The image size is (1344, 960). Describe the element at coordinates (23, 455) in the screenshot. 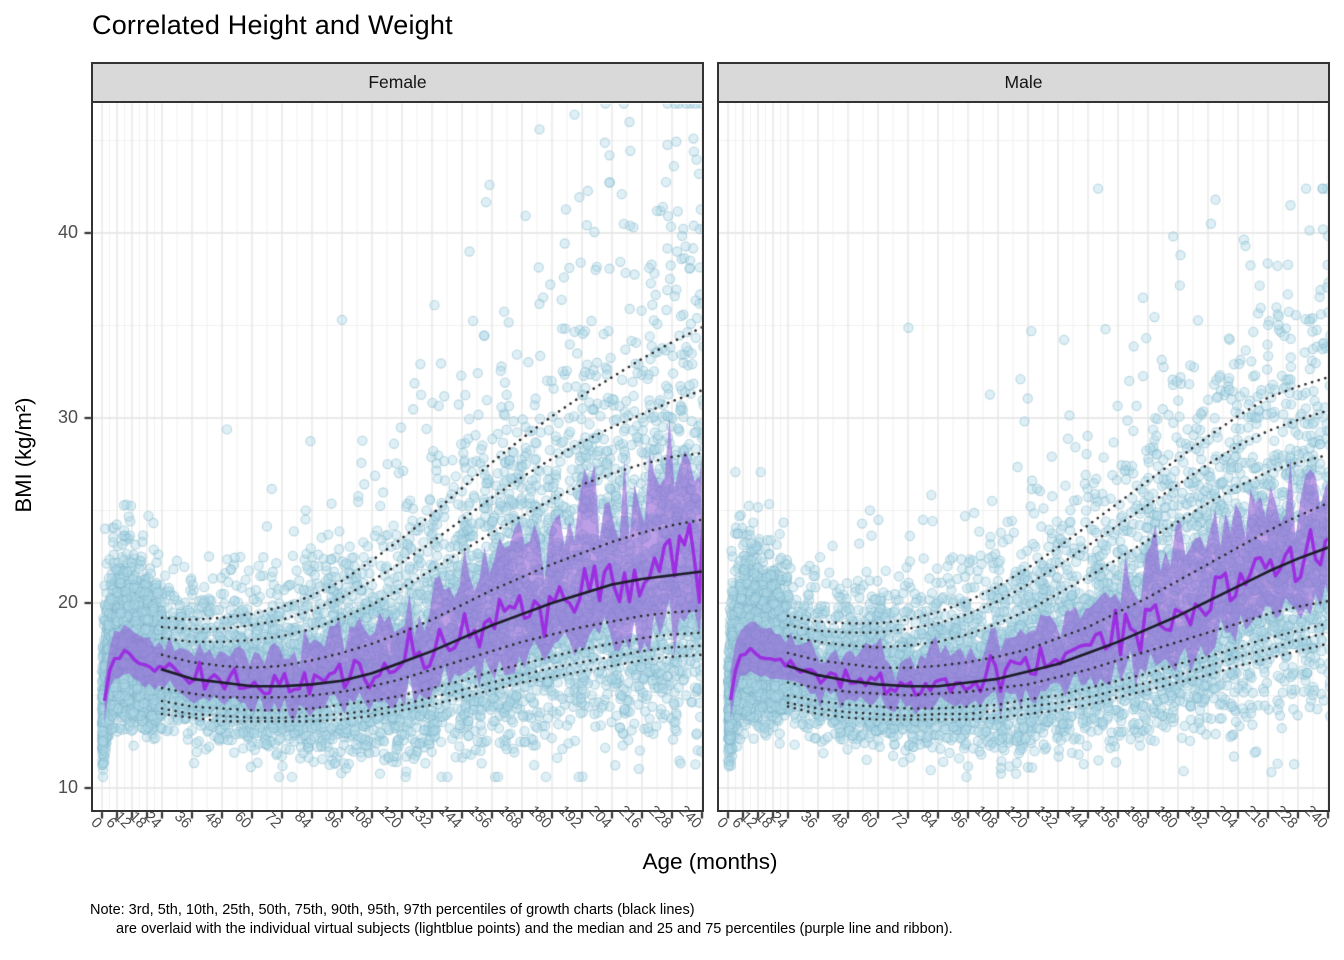

I see `y-axis-title: BMI (kg/m²)` at that location.